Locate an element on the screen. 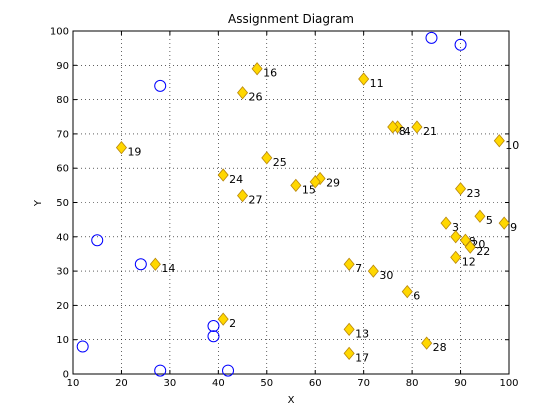 The image size is (560, 420). point-label: 10 is located at coordinates (512, 145).